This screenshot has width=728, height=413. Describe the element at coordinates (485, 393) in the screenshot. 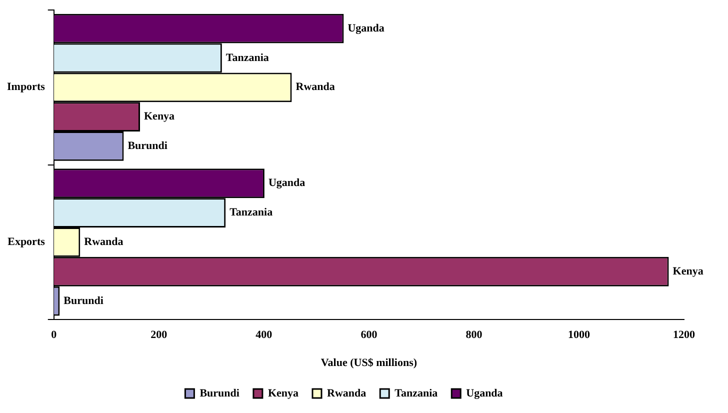

I see `legend-label: Uganda` at that location.